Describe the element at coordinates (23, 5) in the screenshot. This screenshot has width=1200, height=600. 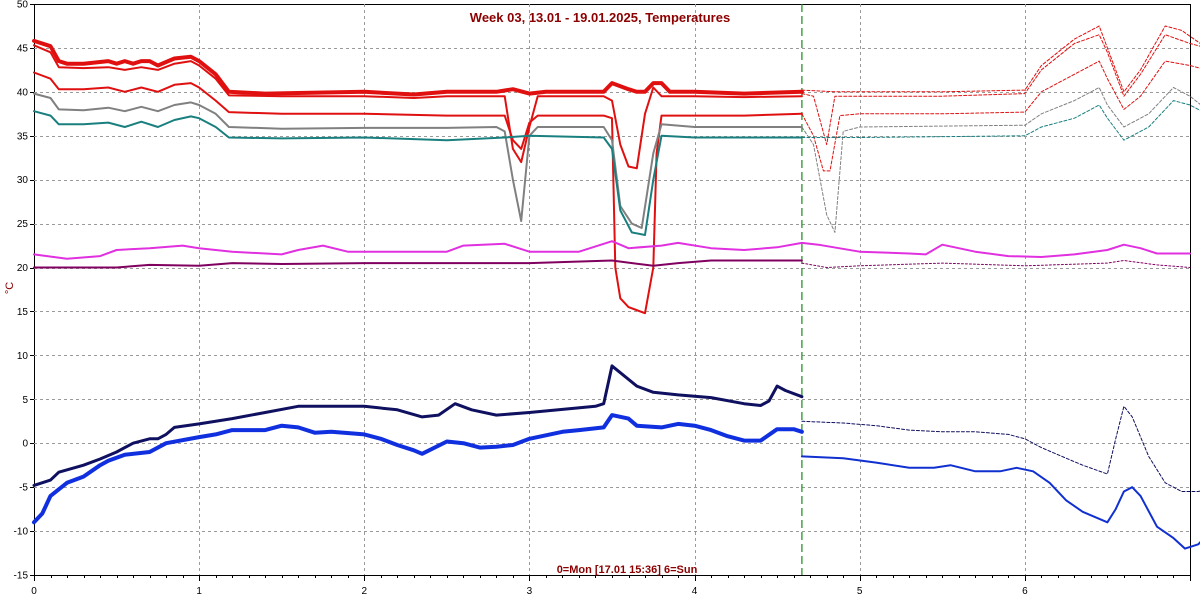
I see `y-tick-label: 50` at that location.